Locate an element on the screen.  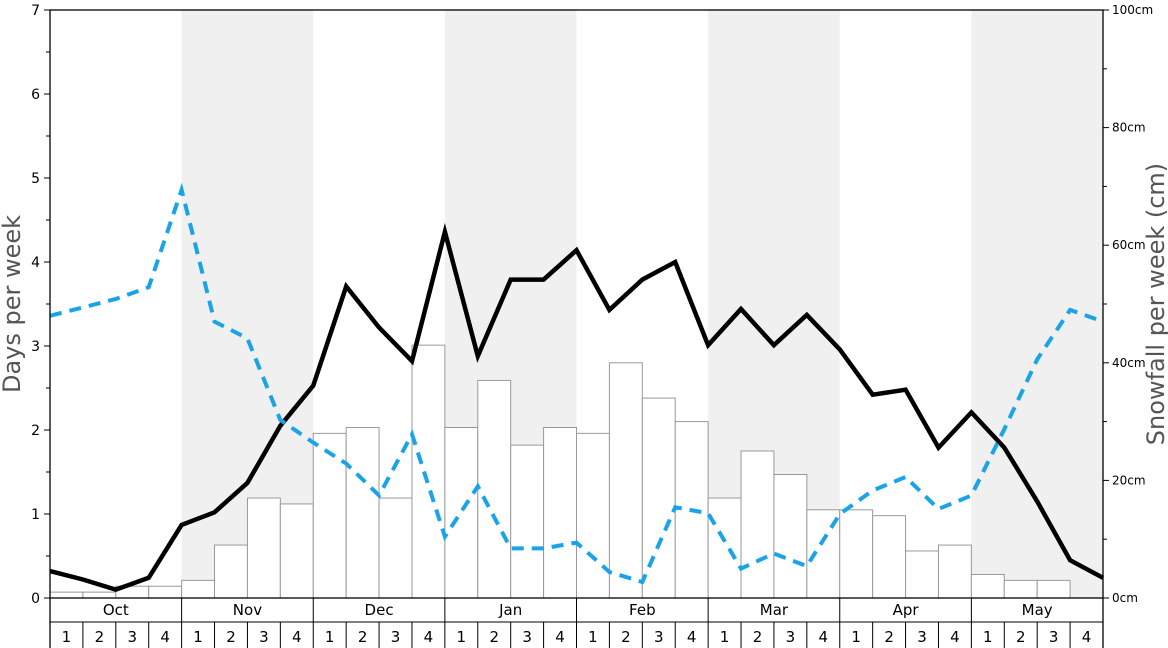
month-label: Dec is located at coordinates (379, 610).